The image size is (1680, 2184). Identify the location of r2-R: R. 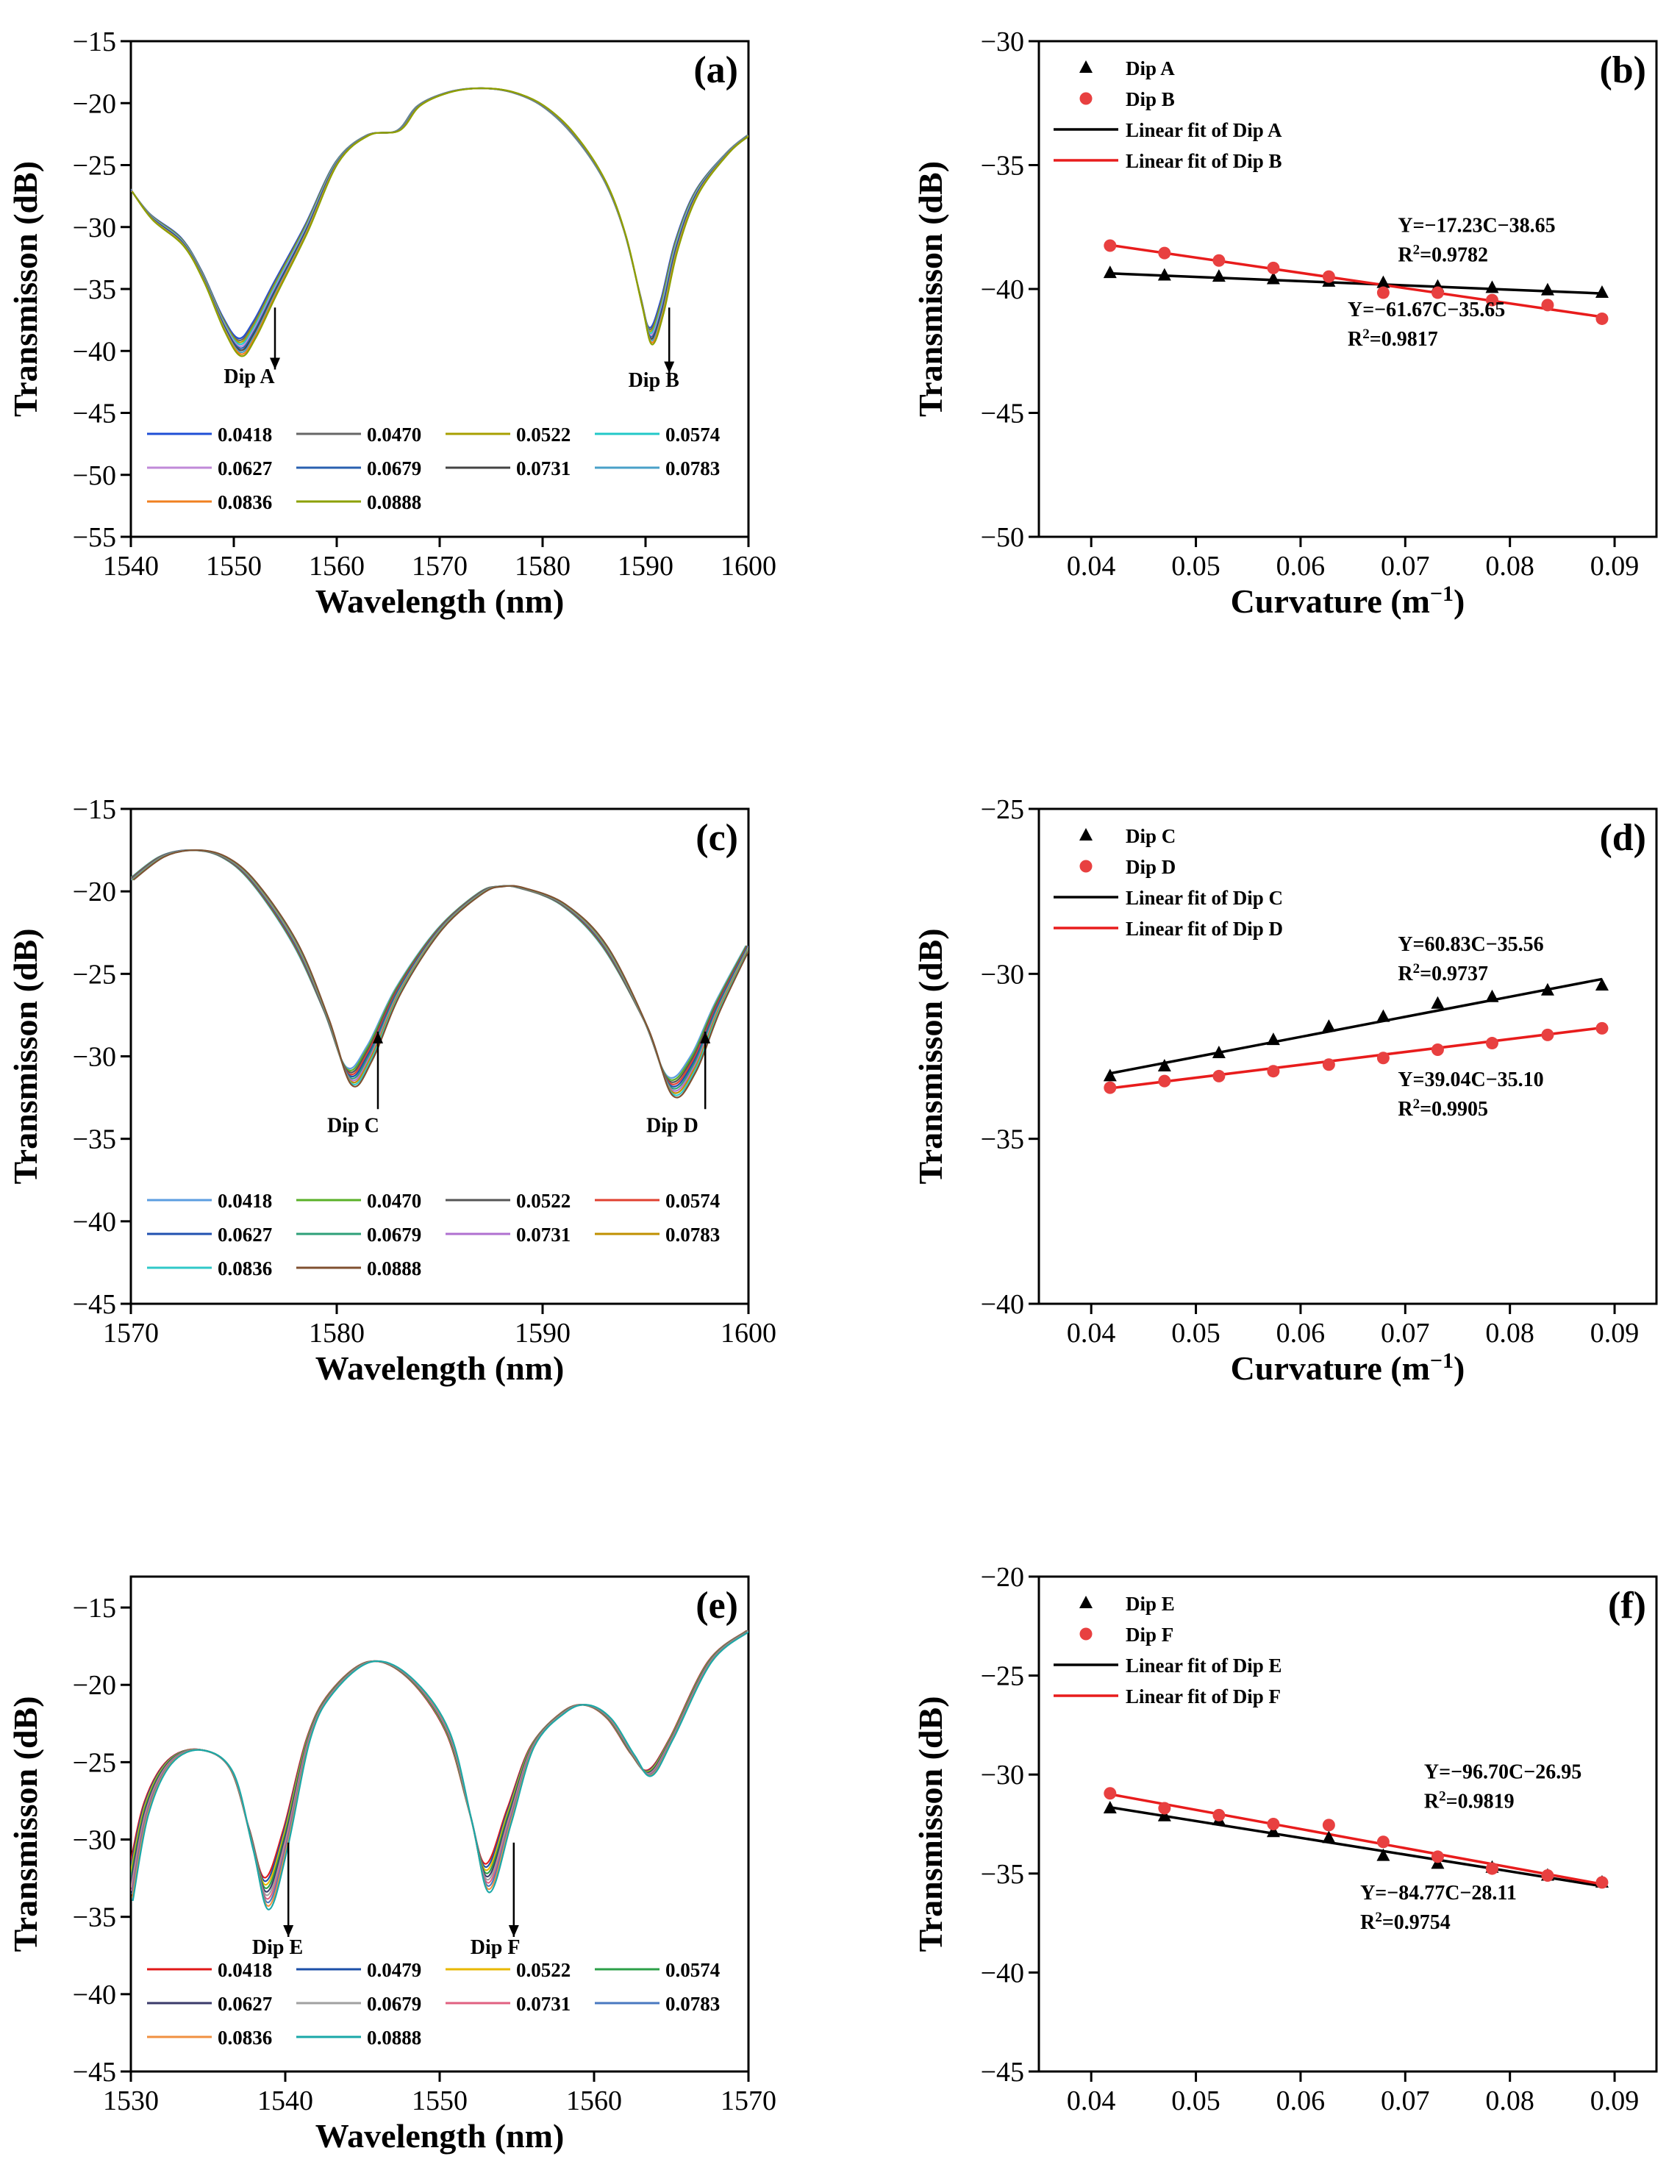
(1405, 254).